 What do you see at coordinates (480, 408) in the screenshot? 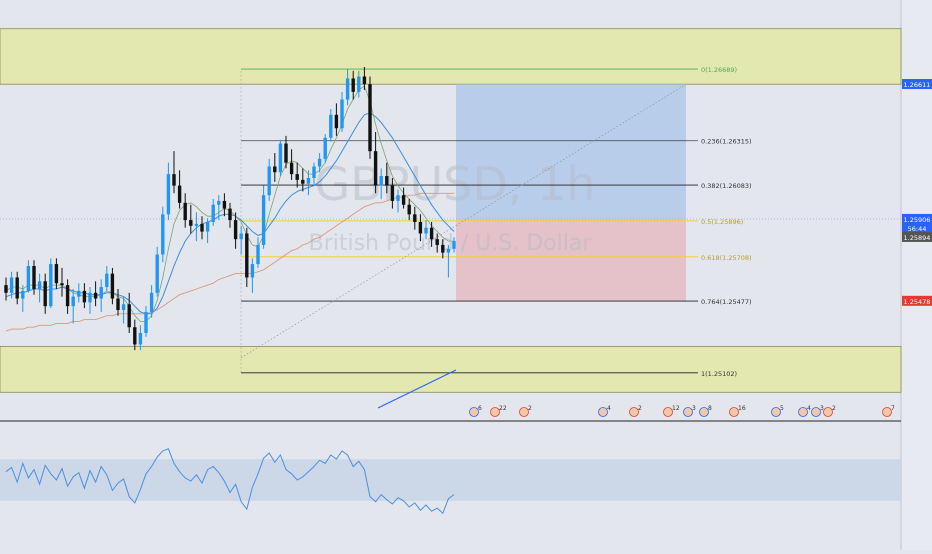
I see `event-marker-count: 6` at bounding box center [480, 408].